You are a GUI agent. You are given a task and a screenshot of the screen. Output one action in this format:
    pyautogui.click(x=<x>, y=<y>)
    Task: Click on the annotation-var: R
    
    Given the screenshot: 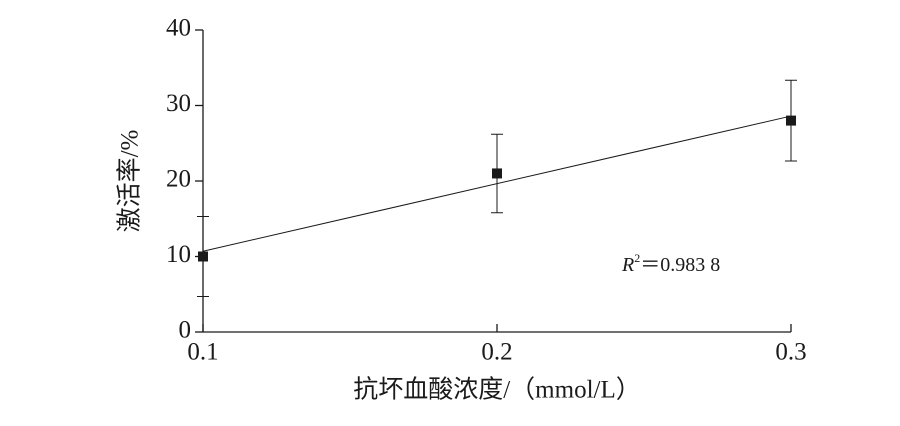 What is the action you would take?
    pyautogui.click(x=627, y=265)
    